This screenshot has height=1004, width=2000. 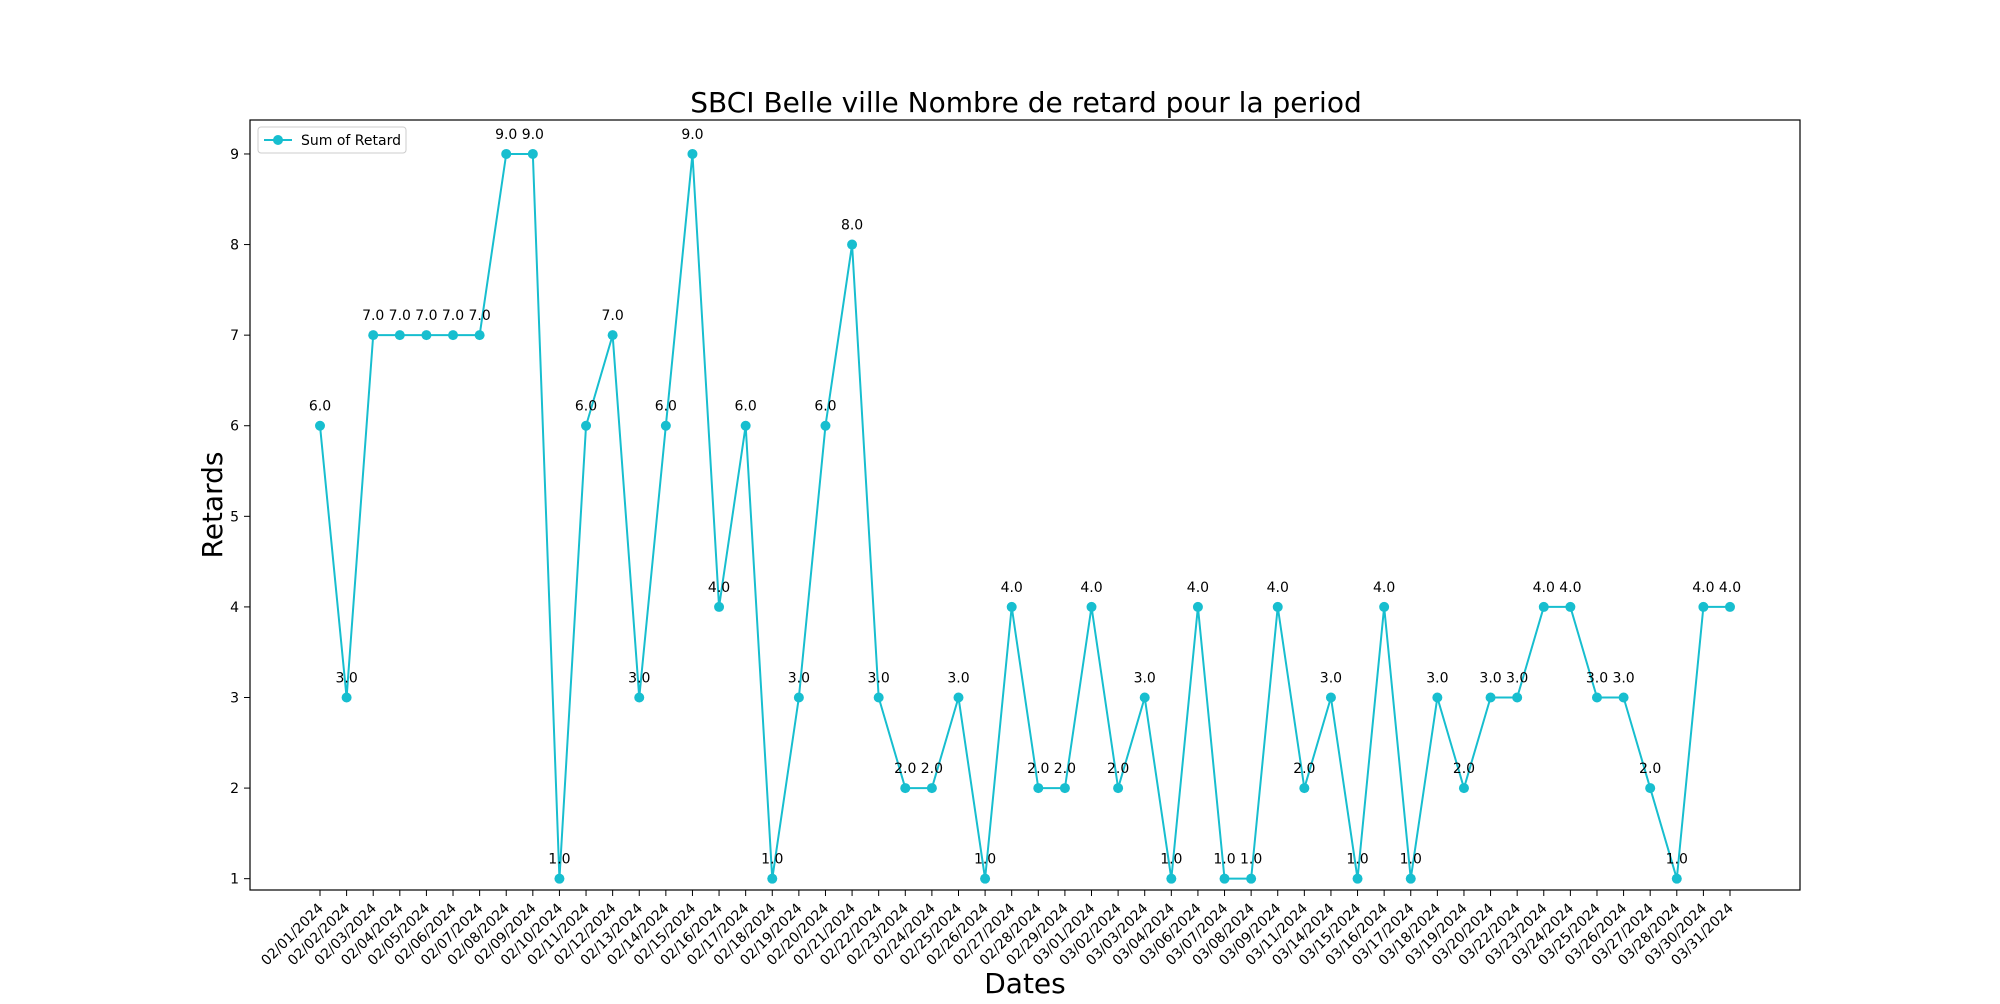 What do you see at coordinates (234, 517) in the screenshot?
I see `y-tick-label: 5` at bounding box center [234, 517].